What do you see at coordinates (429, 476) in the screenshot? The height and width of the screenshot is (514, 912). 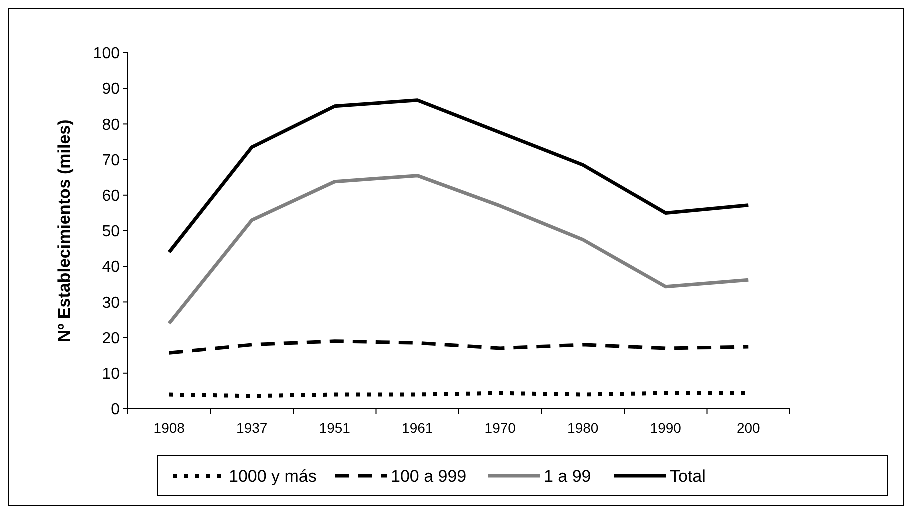 I see `legend-label: 100 a 999` at bounding box center [429, 476].